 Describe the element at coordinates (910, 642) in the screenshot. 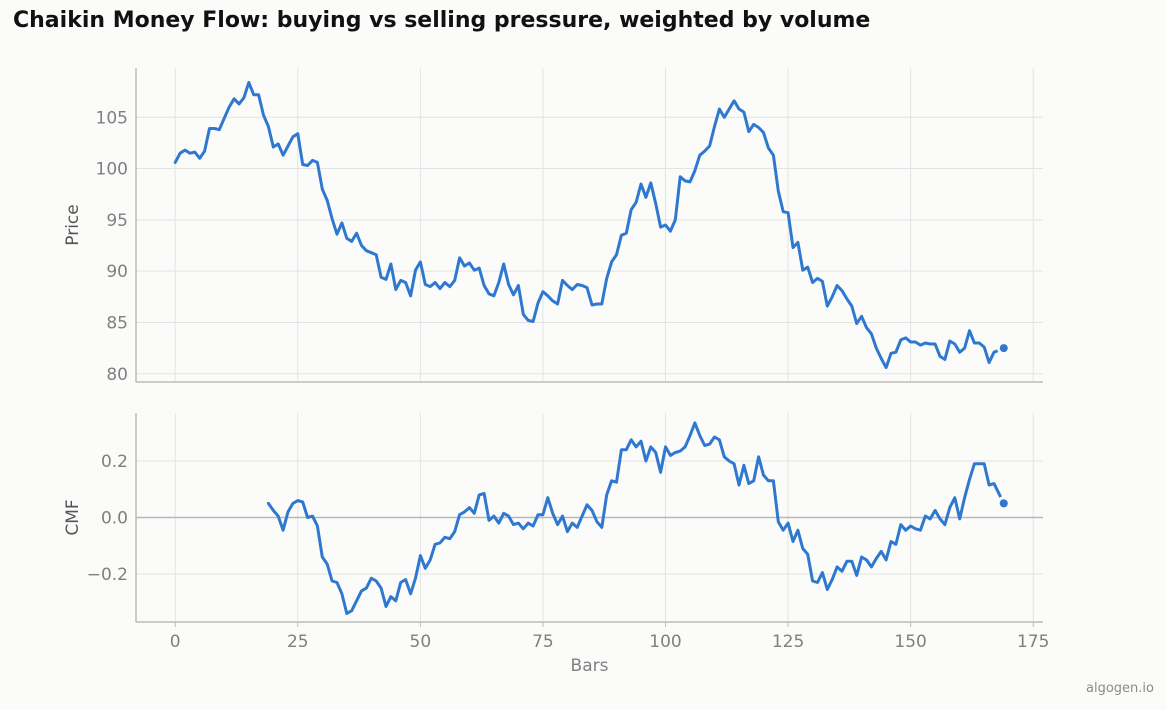

I see `x-tick-label: 150` at that location.